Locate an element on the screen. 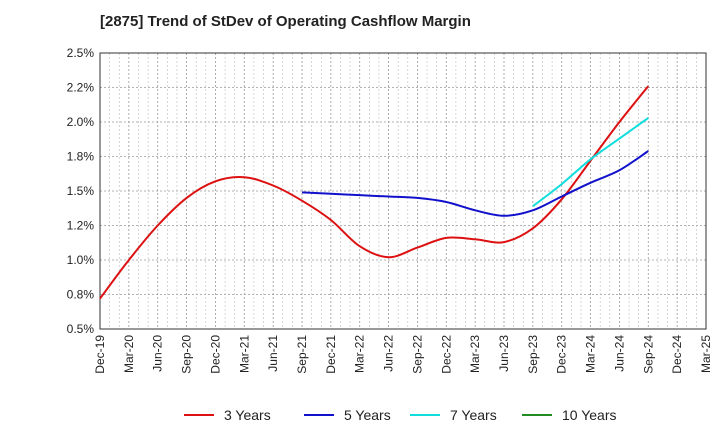 The height and width of the screenshot is (440, 720). x-tick-label: Mar-22 is located at coordinates (360, 354).